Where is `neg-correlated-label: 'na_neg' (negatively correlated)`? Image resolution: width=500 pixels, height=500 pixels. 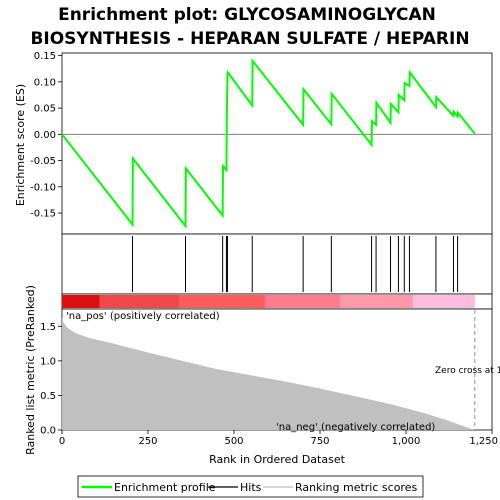 neg-correlated-label: 'na_neg' (negatively correlated) is located at coordinates (355, 427).